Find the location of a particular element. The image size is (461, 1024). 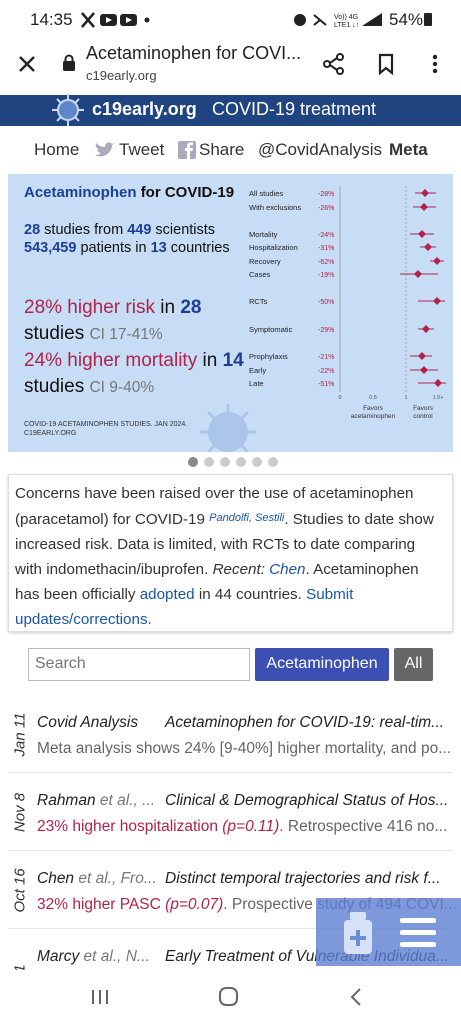

item-author: Marcy is located at coordinates (58, 956).